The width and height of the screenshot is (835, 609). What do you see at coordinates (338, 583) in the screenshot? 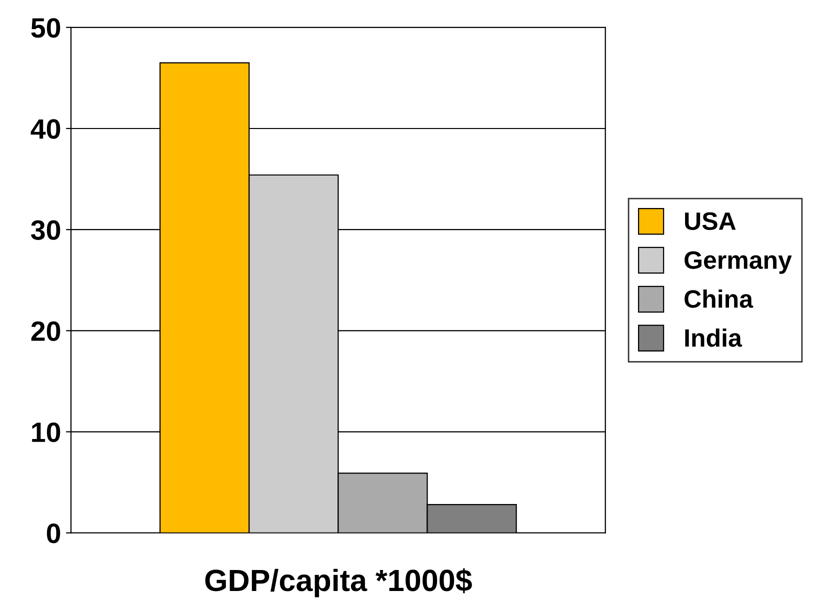
I see `x-axis-title: GDP/capita *1000$` at bounding box center [338, 583].